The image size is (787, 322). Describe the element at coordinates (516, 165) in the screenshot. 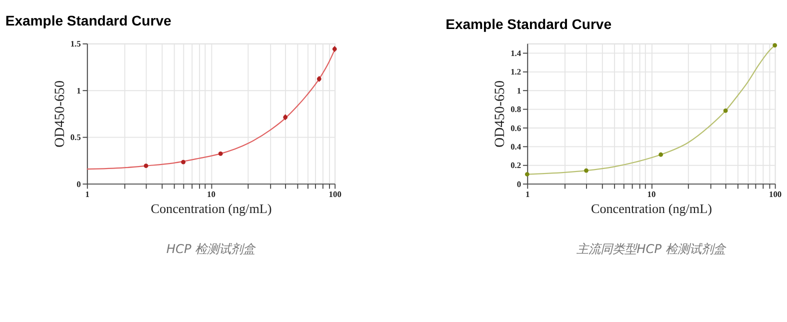

I see `y-tick-label: 0.2` at that location.